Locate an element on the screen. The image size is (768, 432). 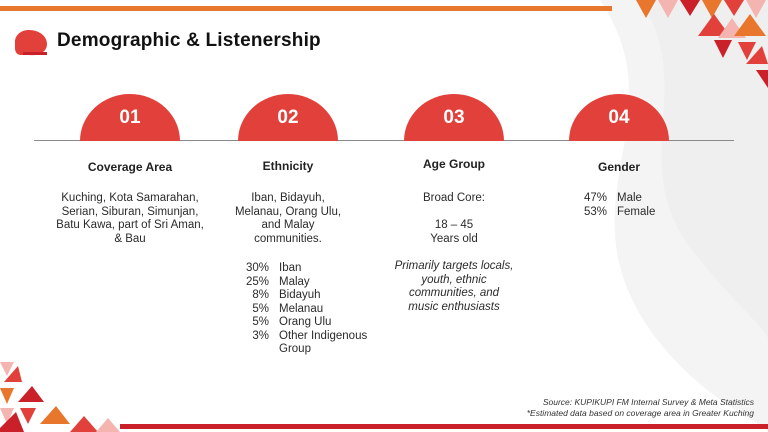
list-item: 3% Other Indigenous is located at coordinates (310, 335).